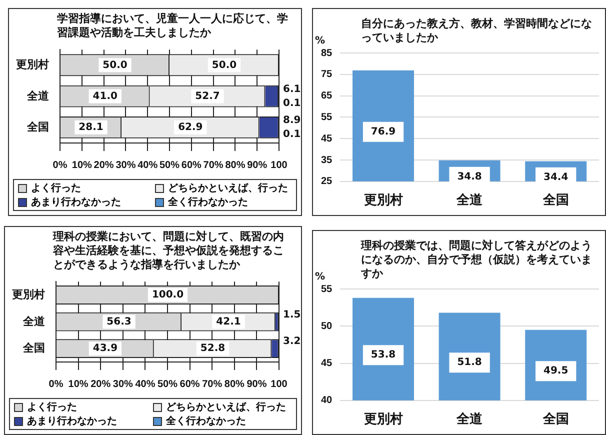  What do you see at coordinates (327, 53) in the screenshot?
I see `y-tick-label: 85` at bounding box center [327, 53].